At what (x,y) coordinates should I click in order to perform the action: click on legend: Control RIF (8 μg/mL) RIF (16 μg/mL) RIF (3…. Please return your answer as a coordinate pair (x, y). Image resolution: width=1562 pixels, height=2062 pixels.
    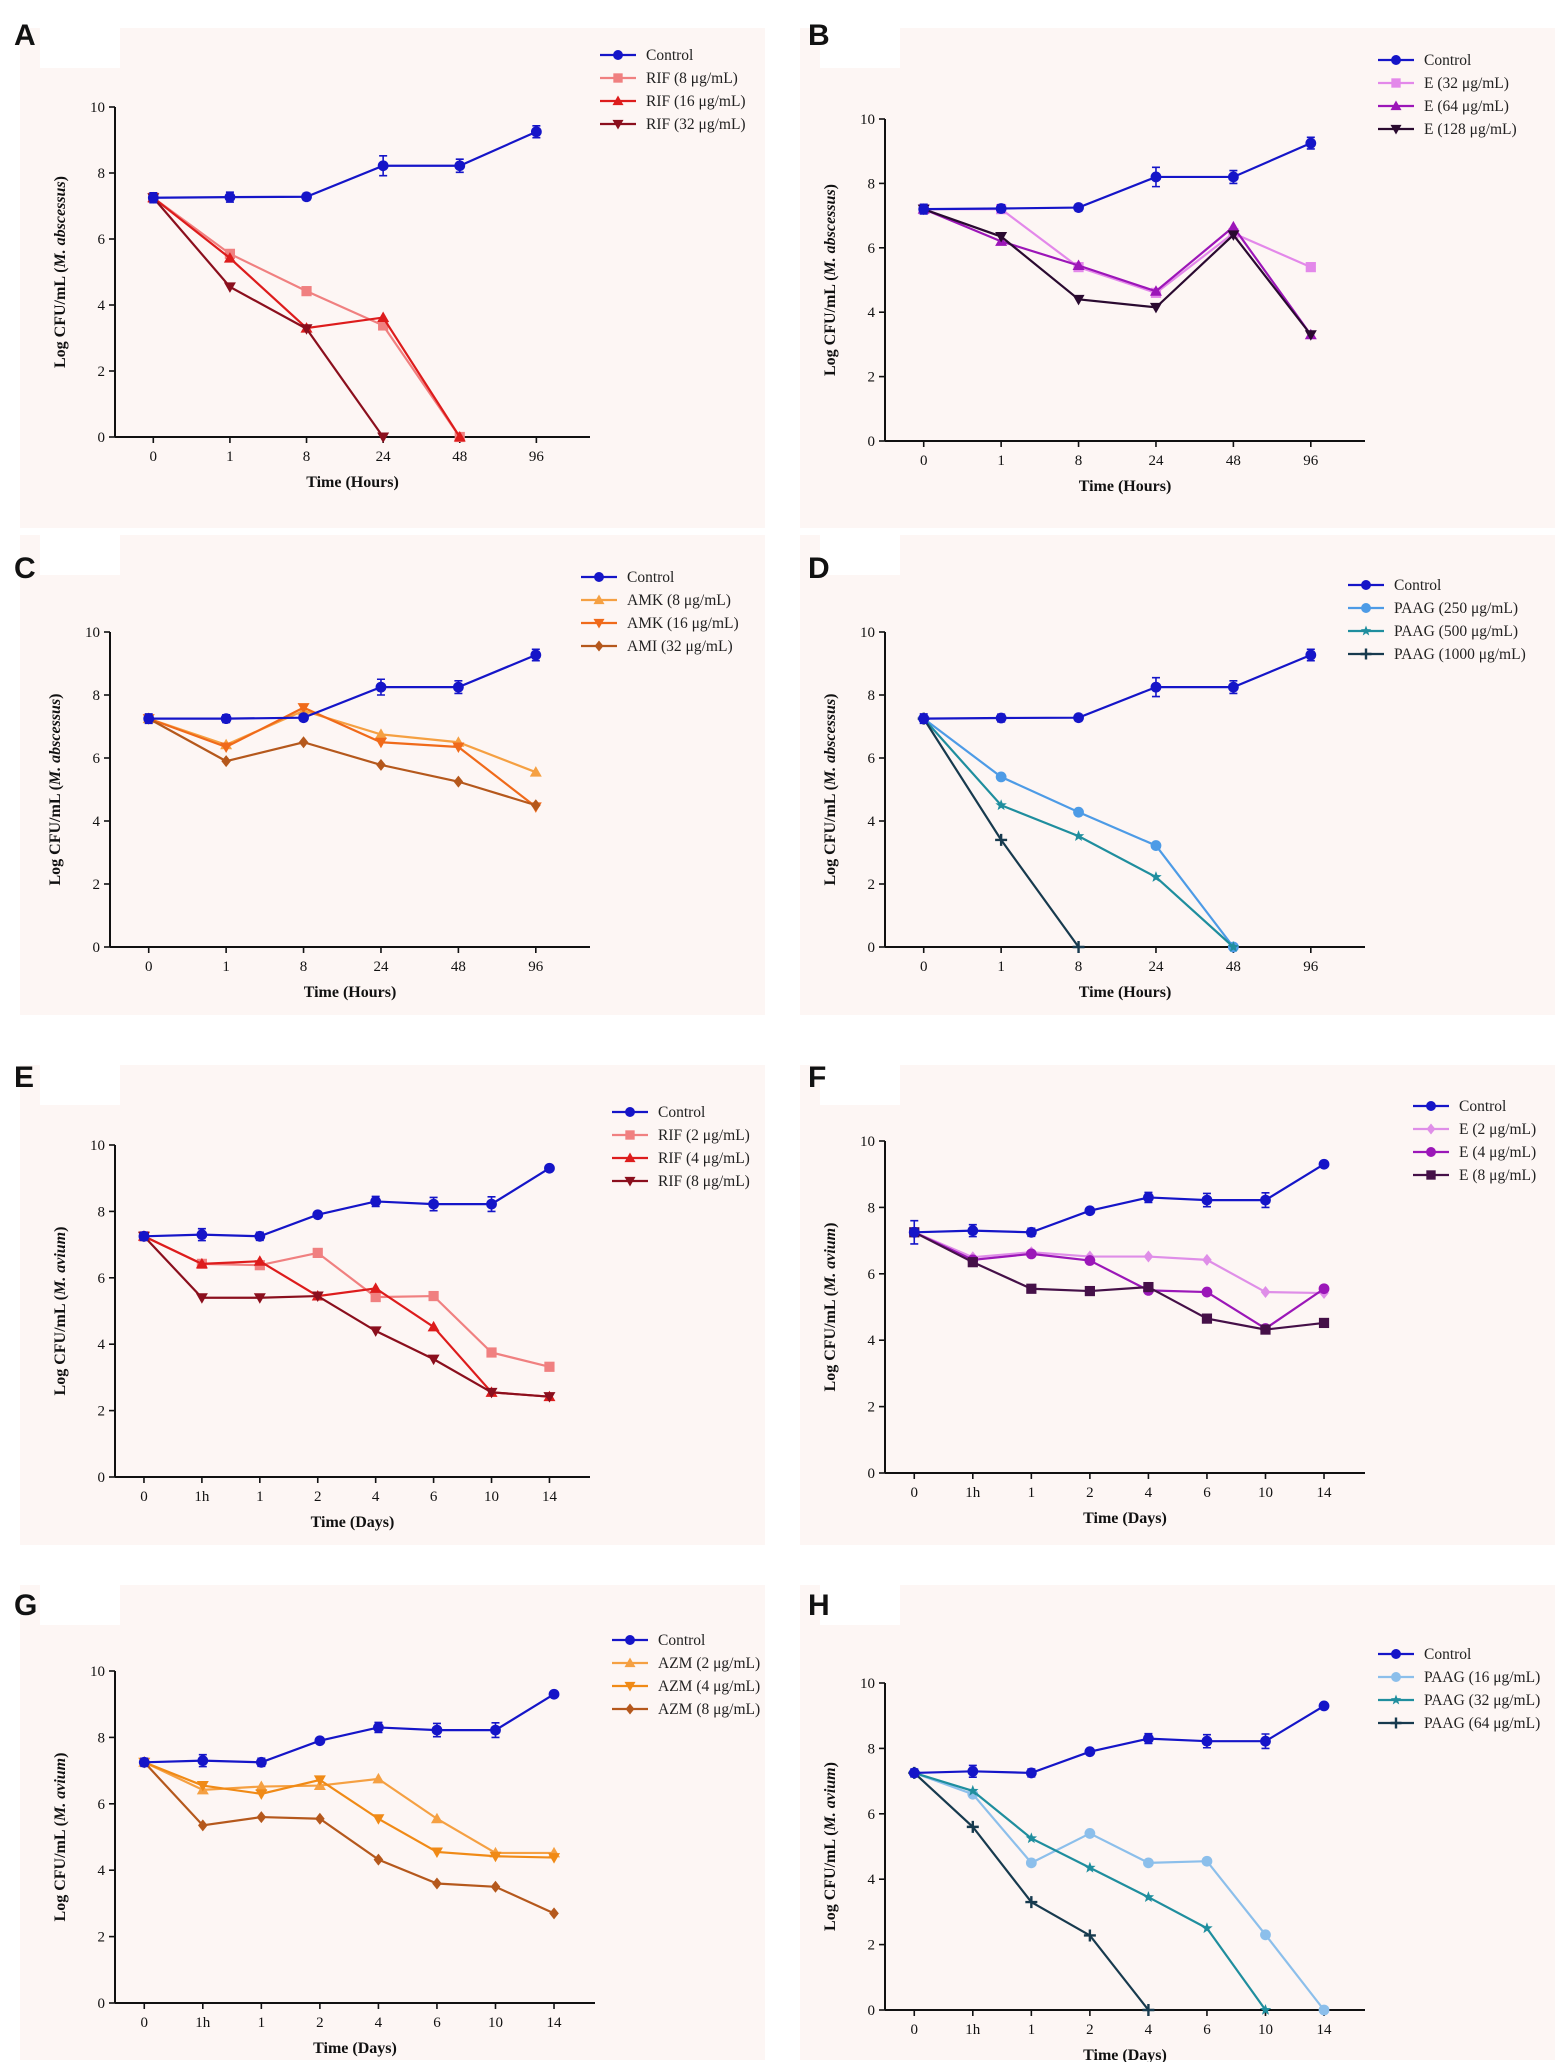
    Looking at the image, I should click on (673, 90).